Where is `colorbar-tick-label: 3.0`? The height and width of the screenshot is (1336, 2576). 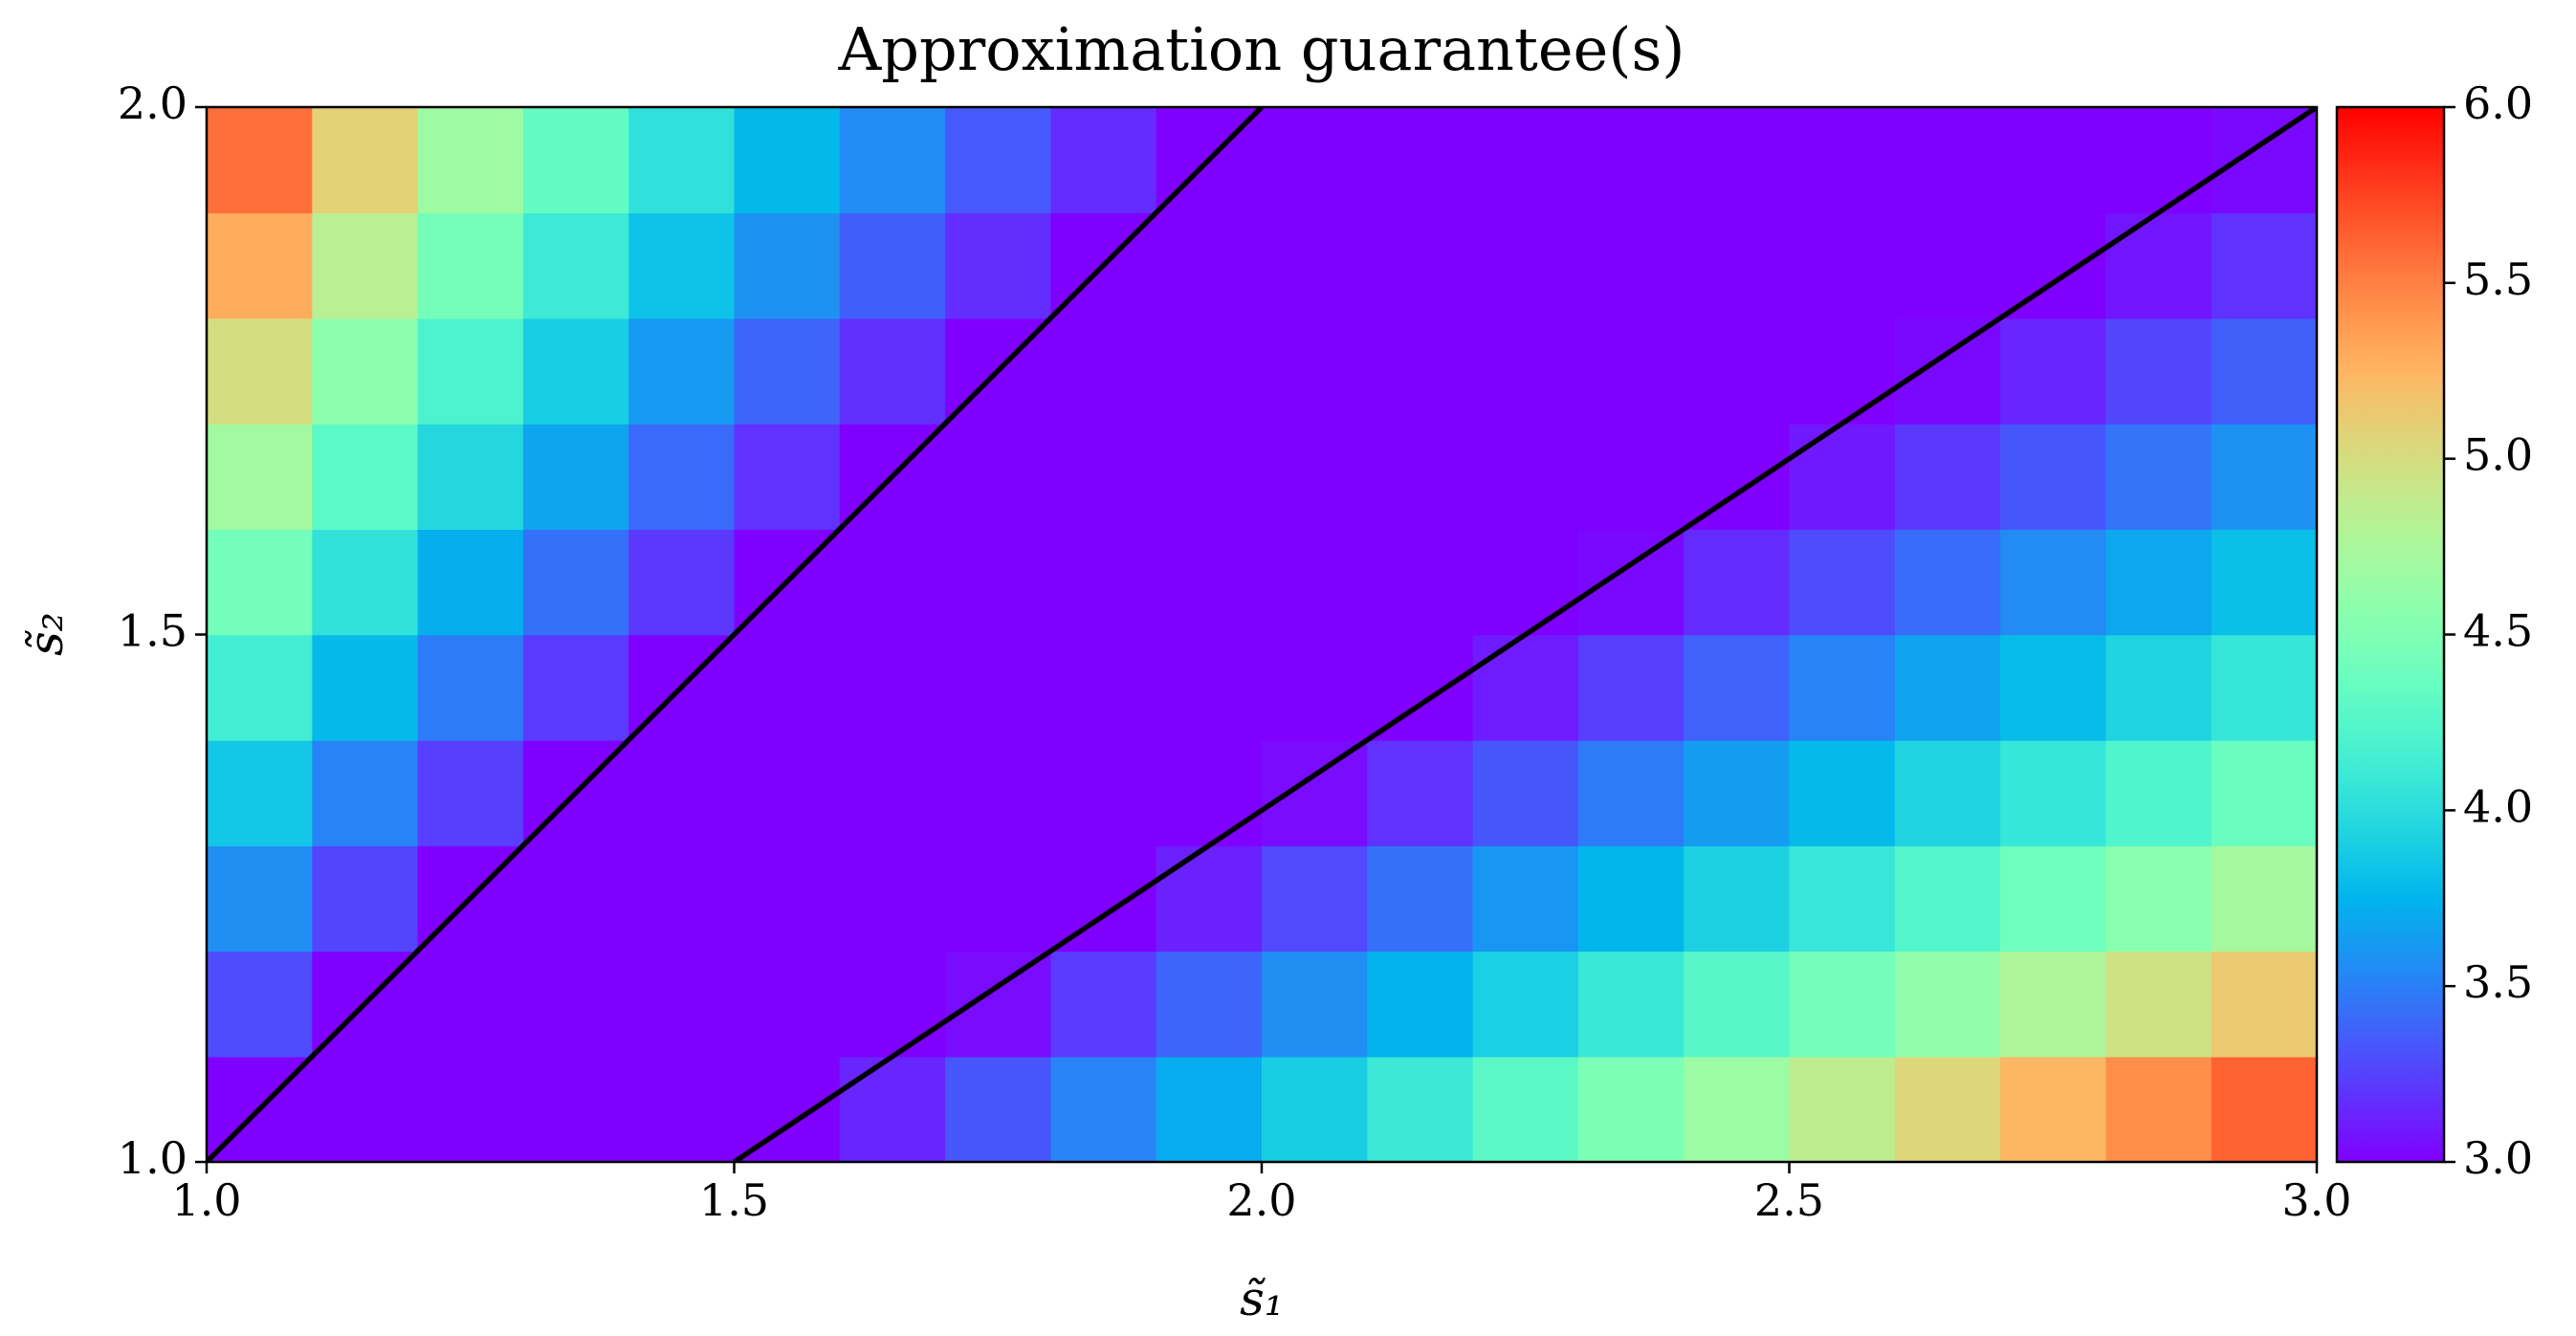
colorbar-tick-label: 3.0 is located at coordinates (2498, 1158).